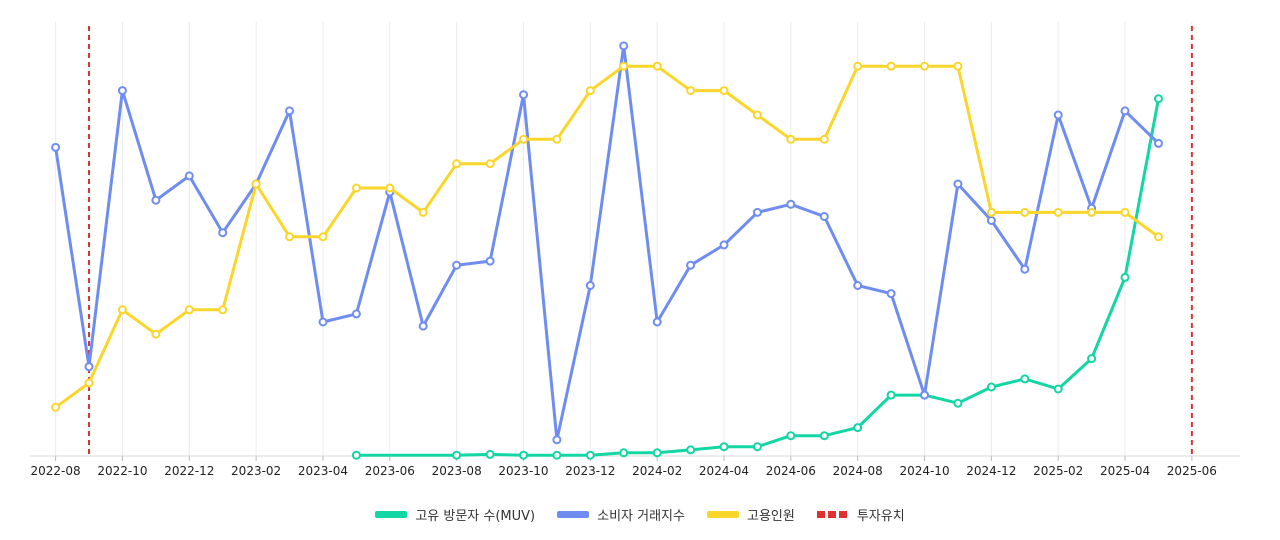  Describe the element at coordinates (391, 514) in the screenshot. I see `legend-swatch-muv` at that location.